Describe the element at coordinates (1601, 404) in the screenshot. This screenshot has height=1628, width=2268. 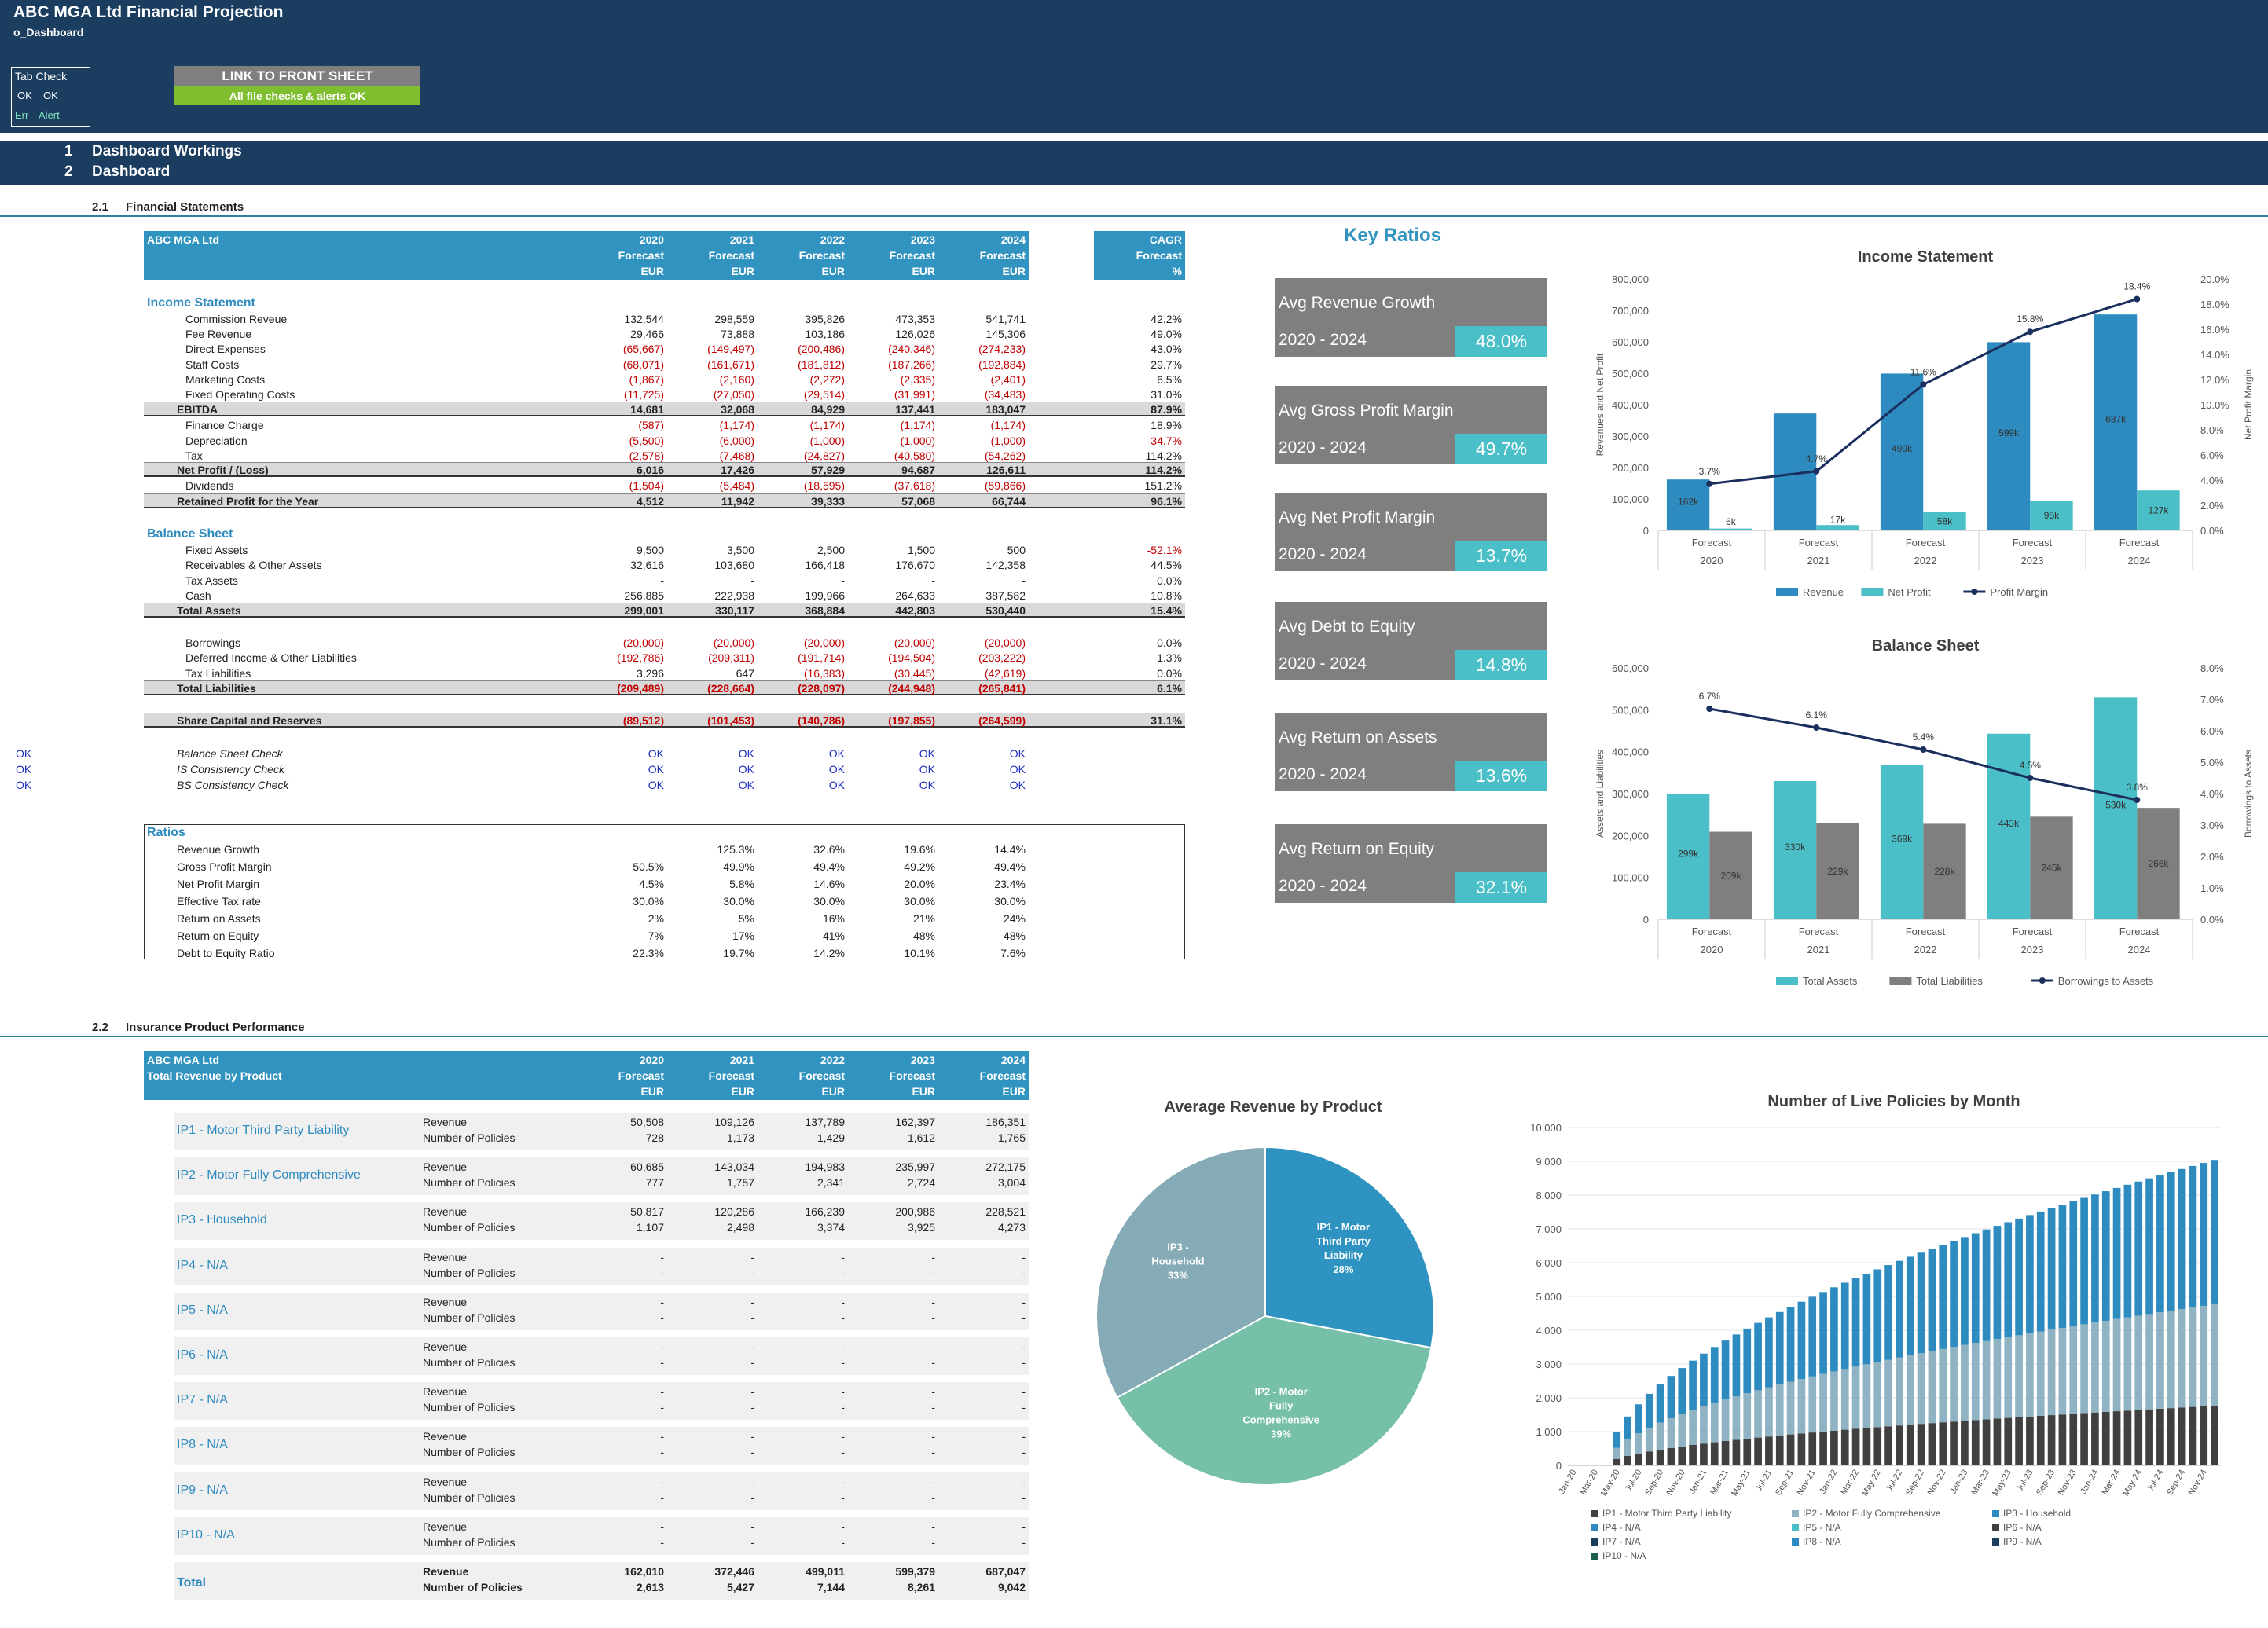
I see `y-axis-label: Revenues and Net Profit` at that location.